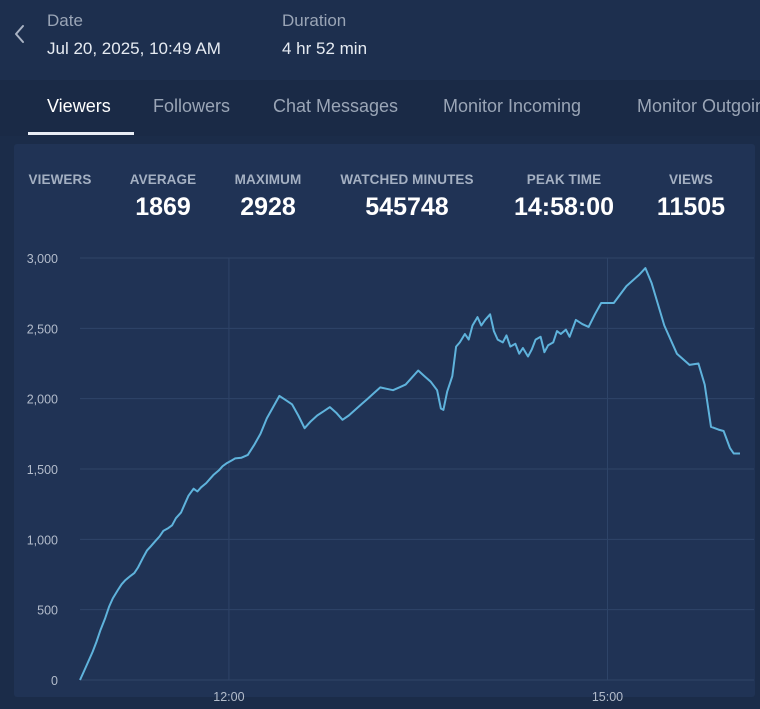  What do you see at coordinates (42, 259) in the screenshot?
I see `y-tick-label: 3,000` at bounding box center [42, 259].